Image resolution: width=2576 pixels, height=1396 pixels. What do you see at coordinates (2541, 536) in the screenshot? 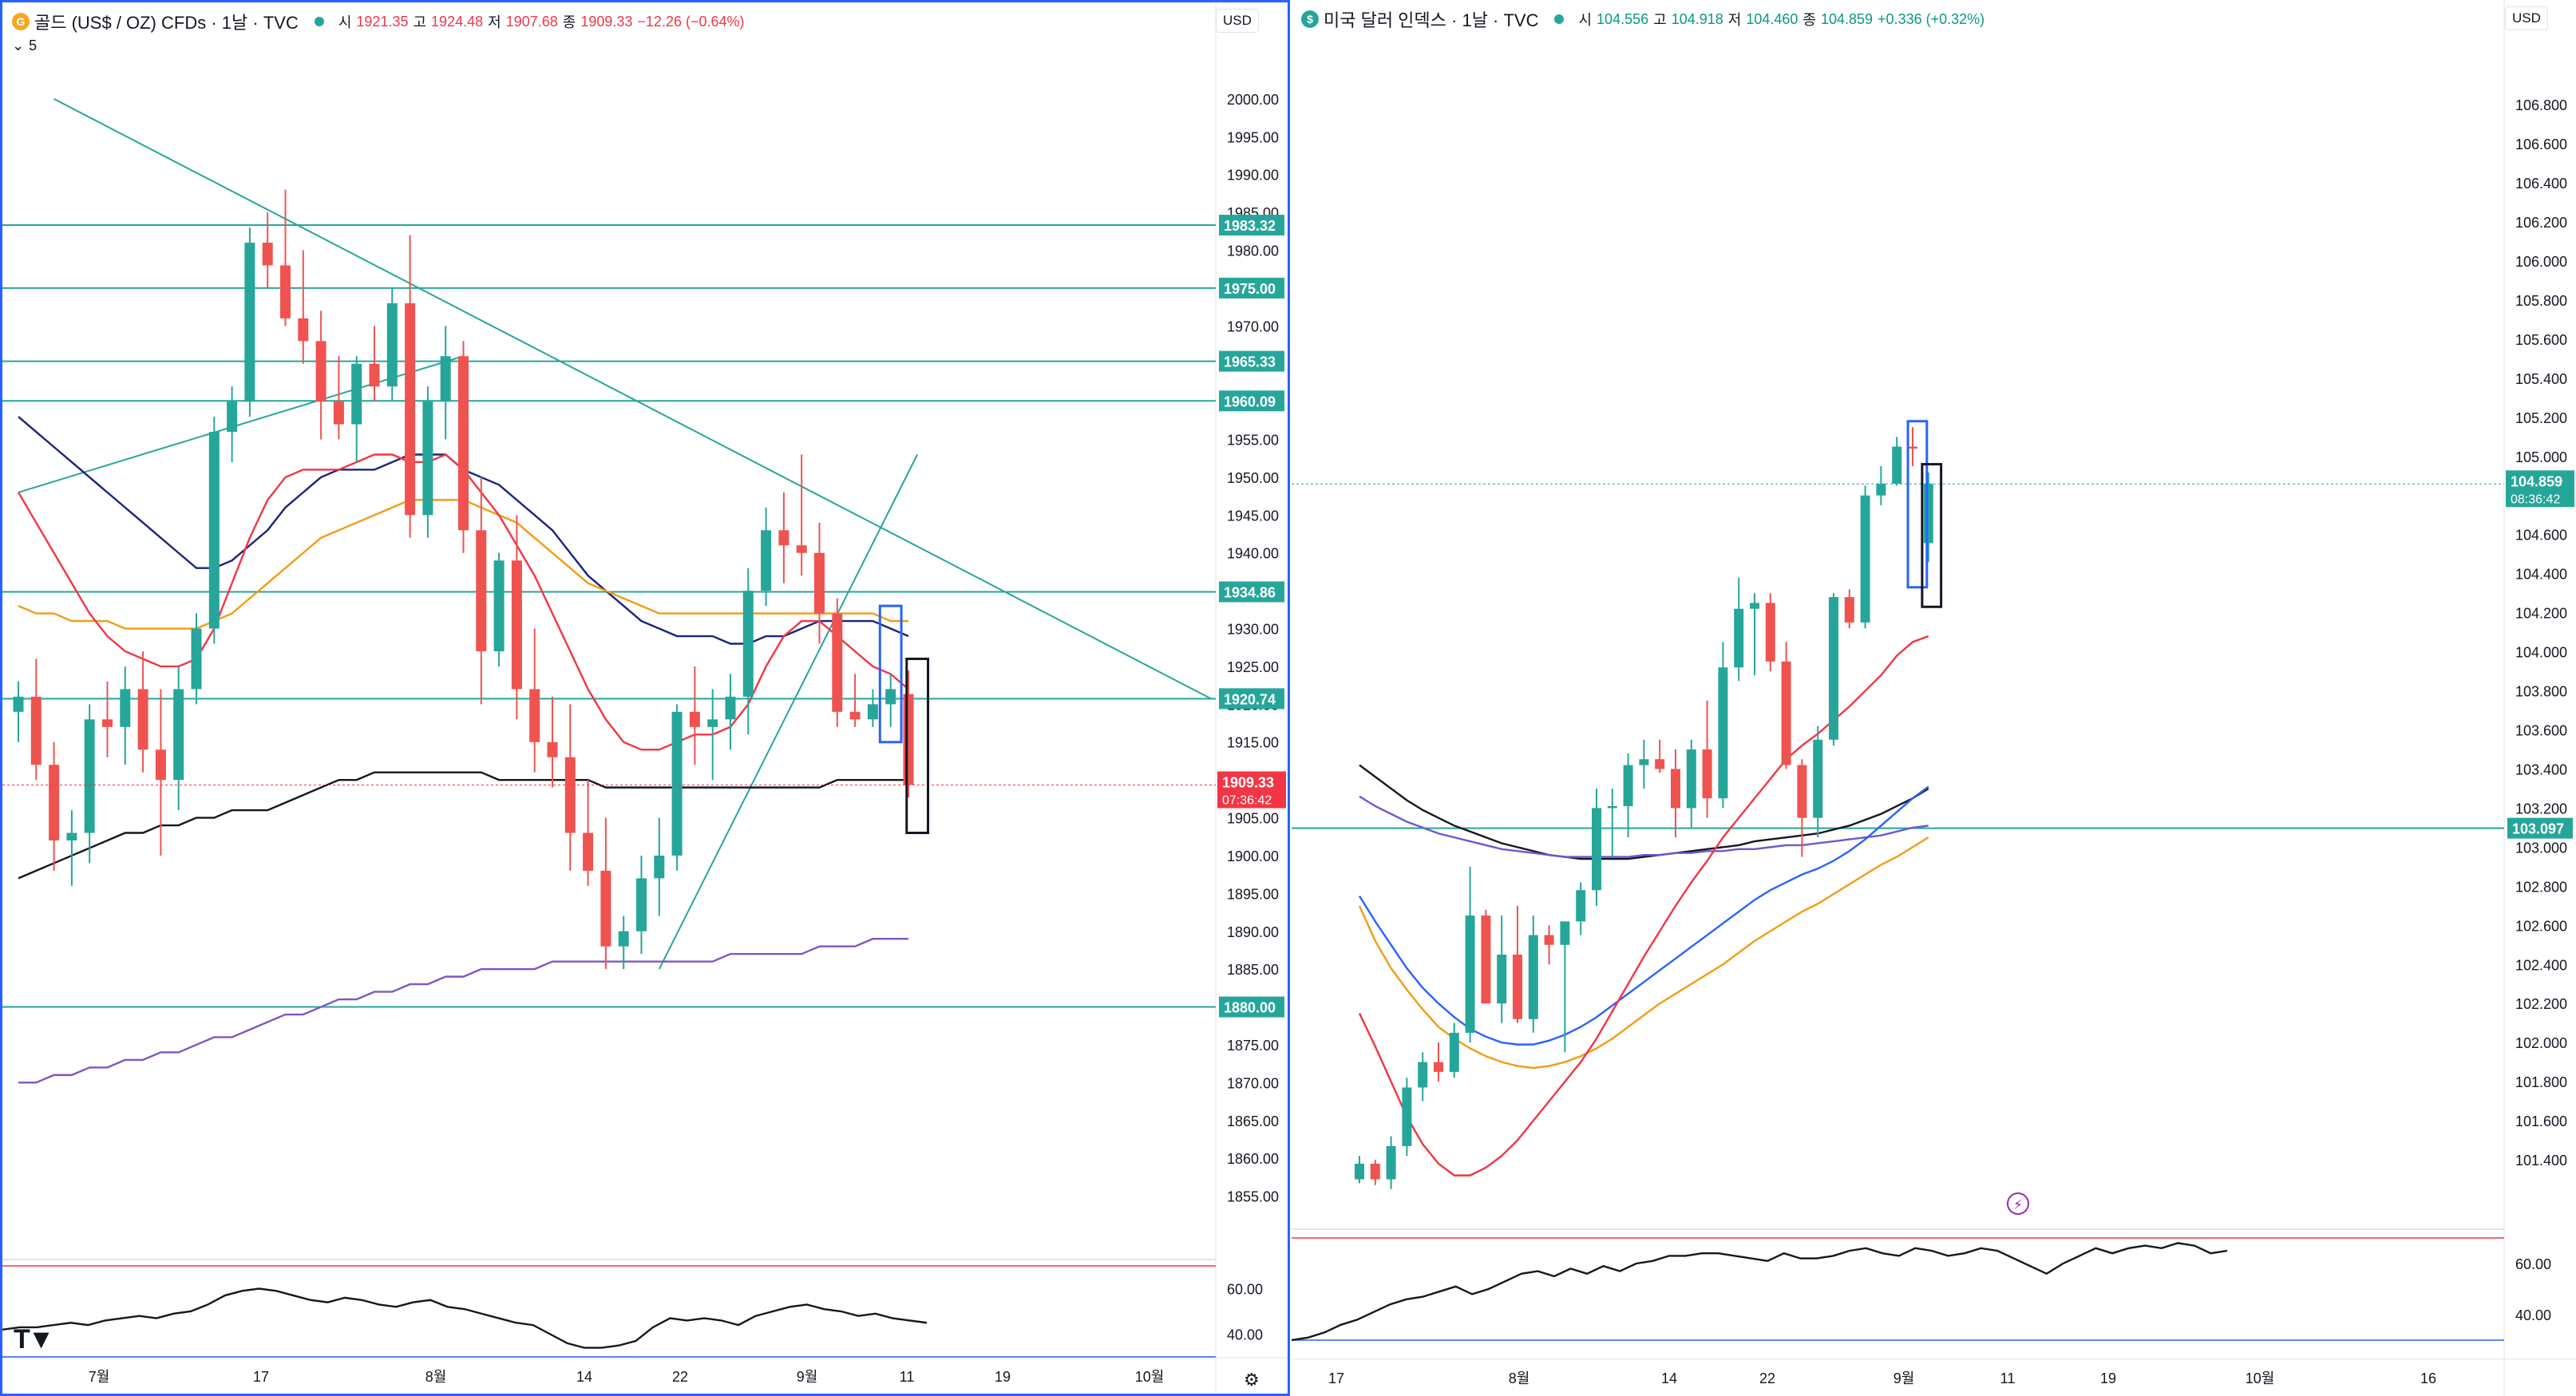
I see `y-tick-label: 104.600` at bounding box center [2541, 536].